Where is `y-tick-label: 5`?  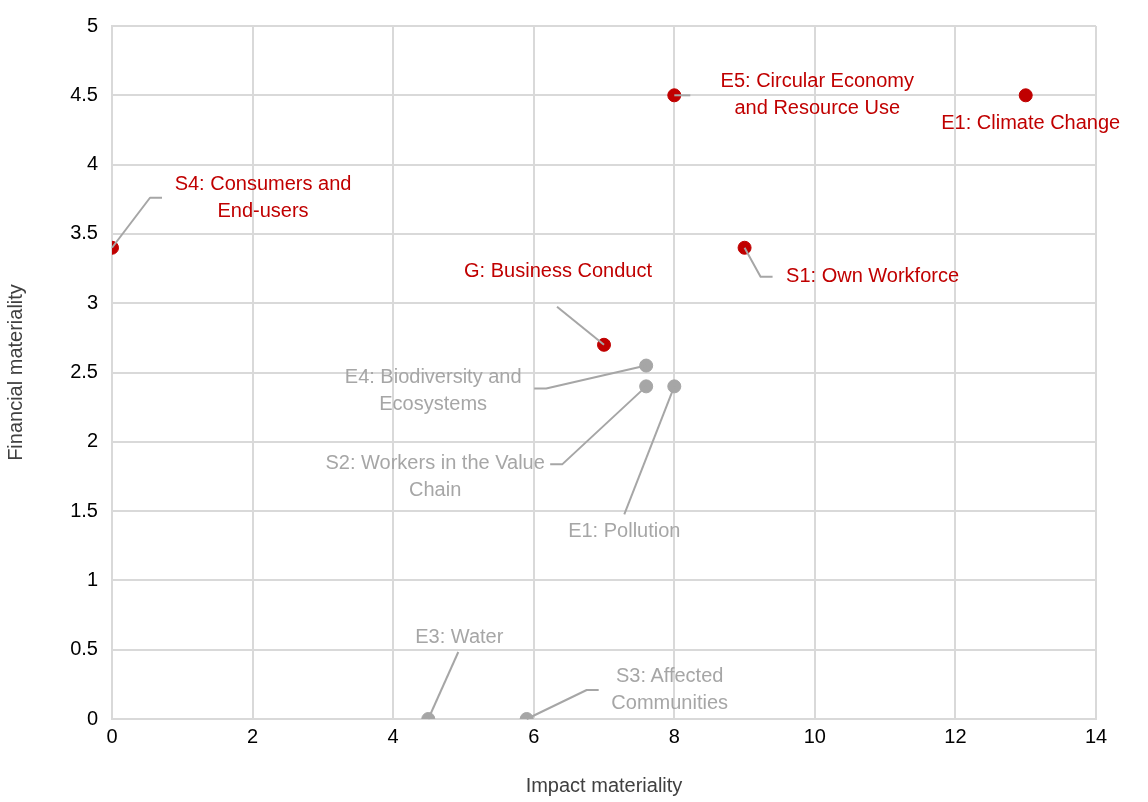 y-tick-label: 5 is located at coordinates (92, 24).